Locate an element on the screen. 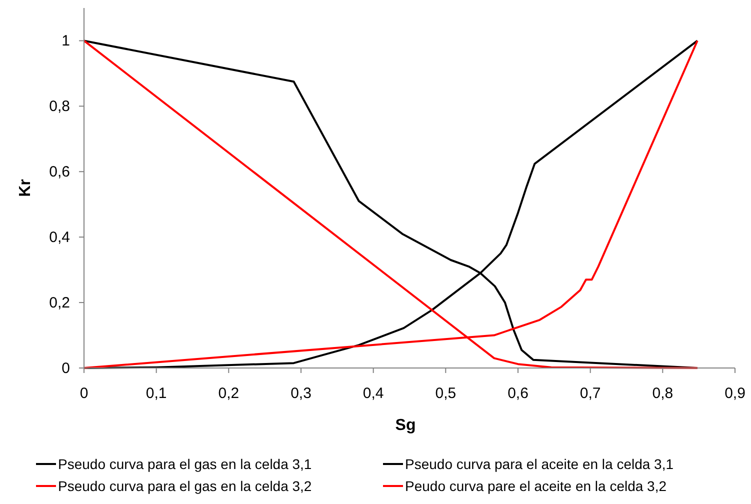 The width and height of the screenshot is (751, 504). y-tick-label: 0,8 is located at coordinates (59, 107).